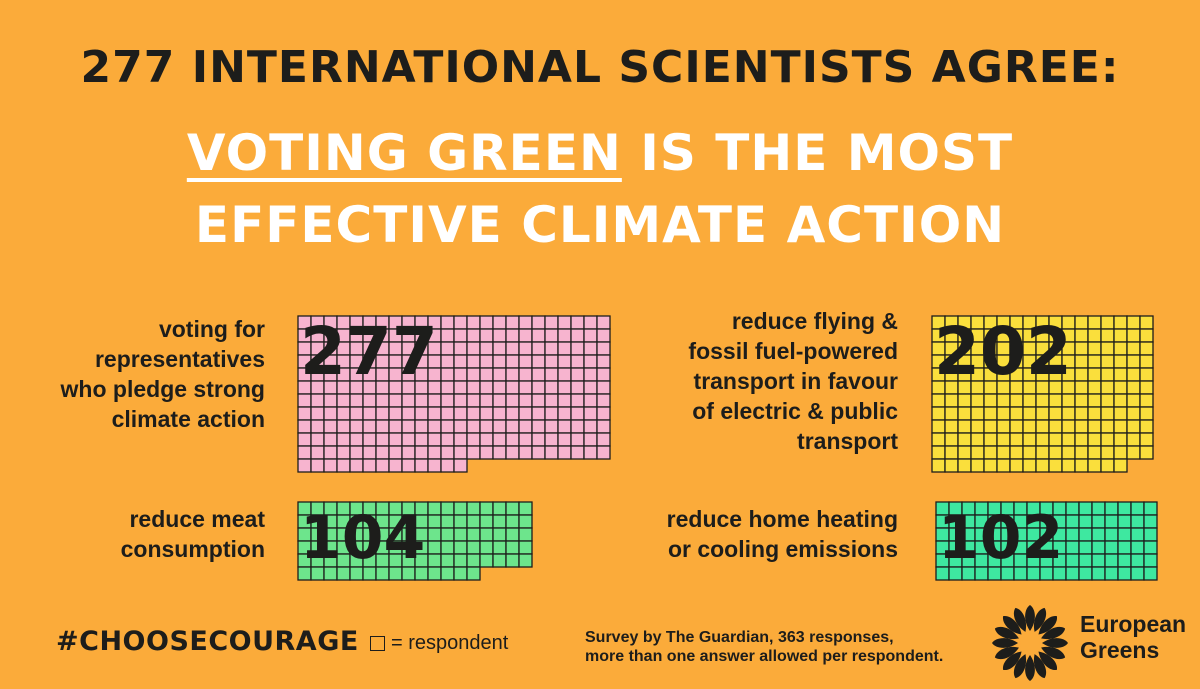  I want to click on source-line-1: Survey by The Guardian, 363 responses,, so click(739, 637).